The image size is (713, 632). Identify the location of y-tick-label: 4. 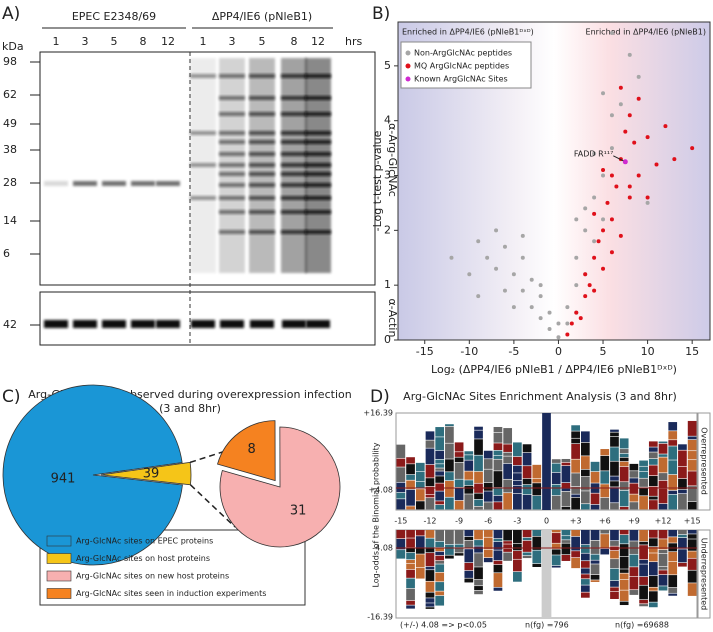
(387, 120).